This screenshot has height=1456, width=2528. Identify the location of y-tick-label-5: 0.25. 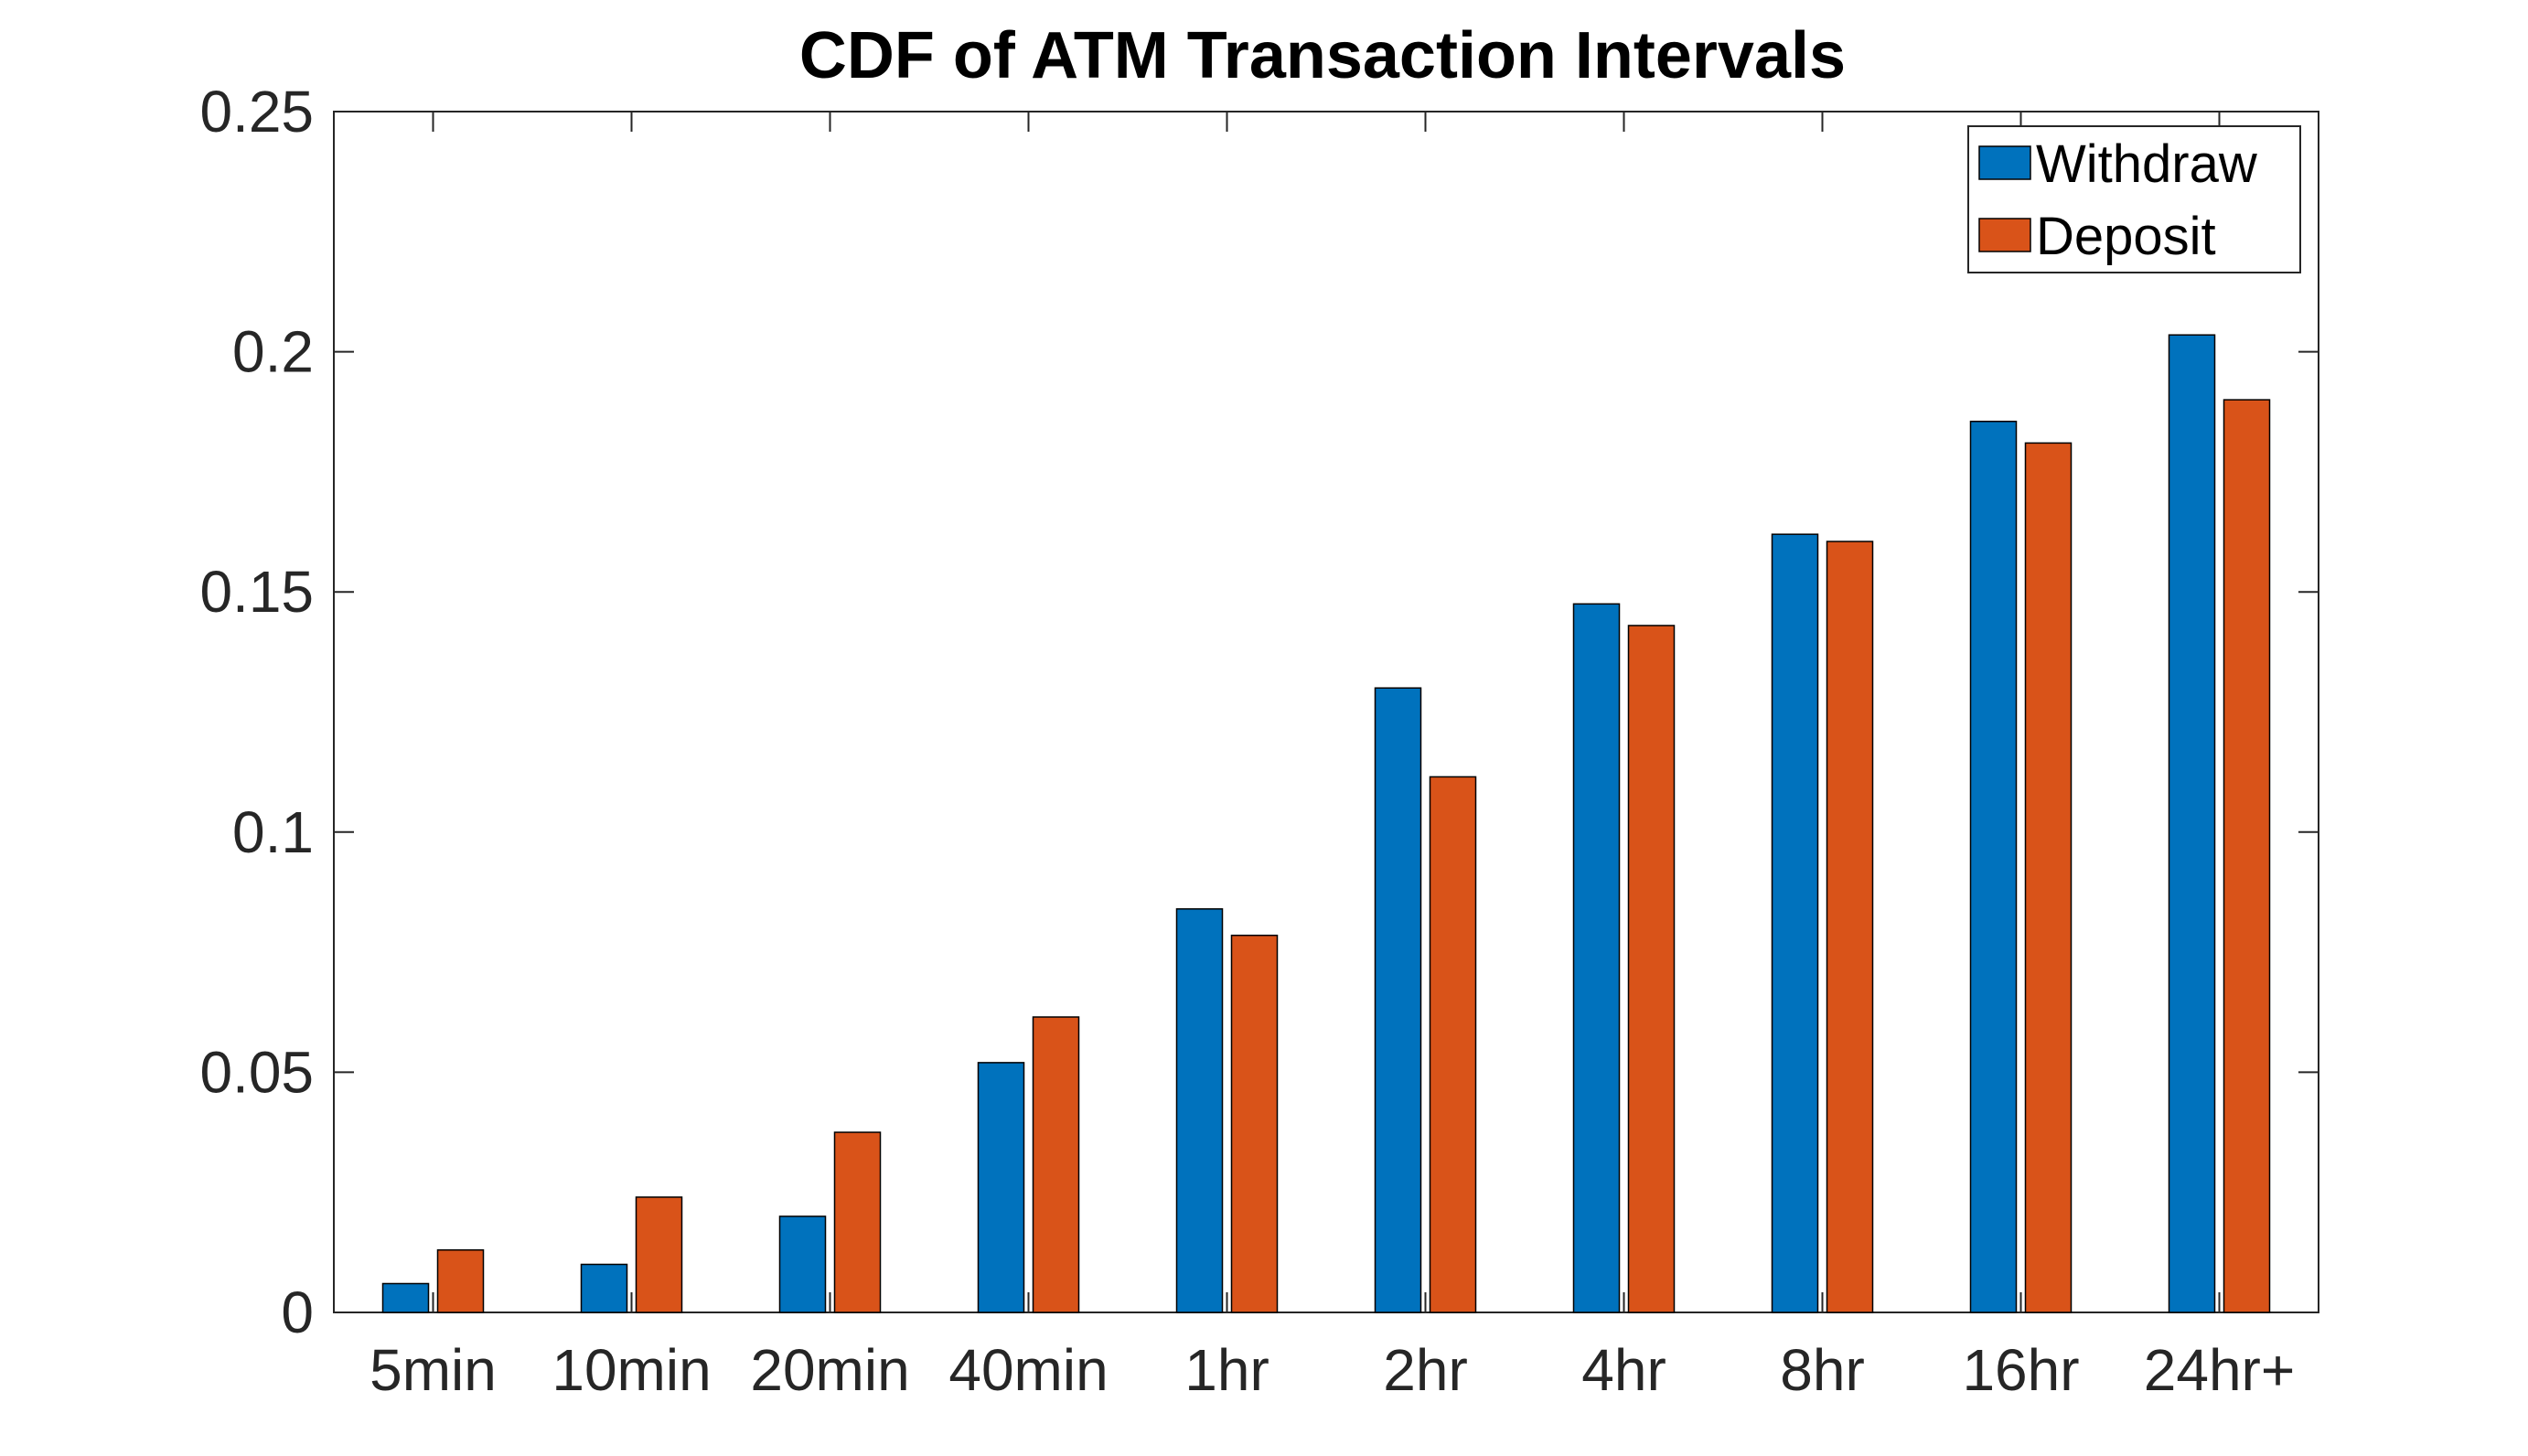
(256, 112).